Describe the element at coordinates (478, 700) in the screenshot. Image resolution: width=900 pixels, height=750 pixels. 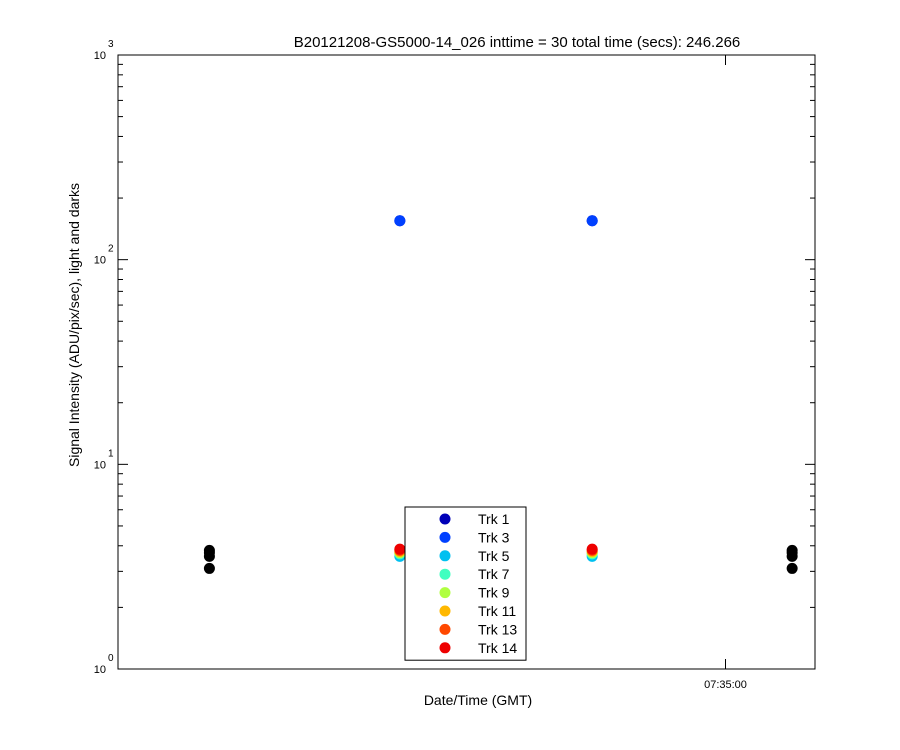
I see `x-axis-label: Date/Time (GMT)` at that location.